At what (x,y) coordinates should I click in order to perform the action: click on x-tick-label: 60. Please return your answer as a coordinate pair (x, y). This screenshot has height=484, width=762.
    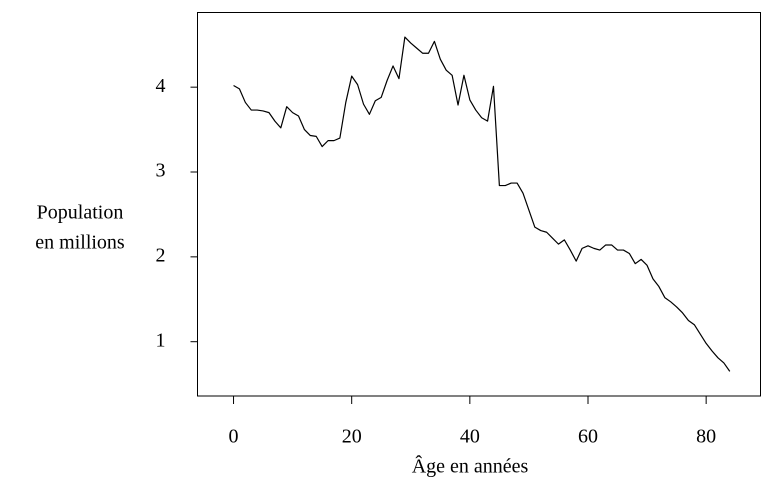
    Looking at the image, I should click on (588, 437).